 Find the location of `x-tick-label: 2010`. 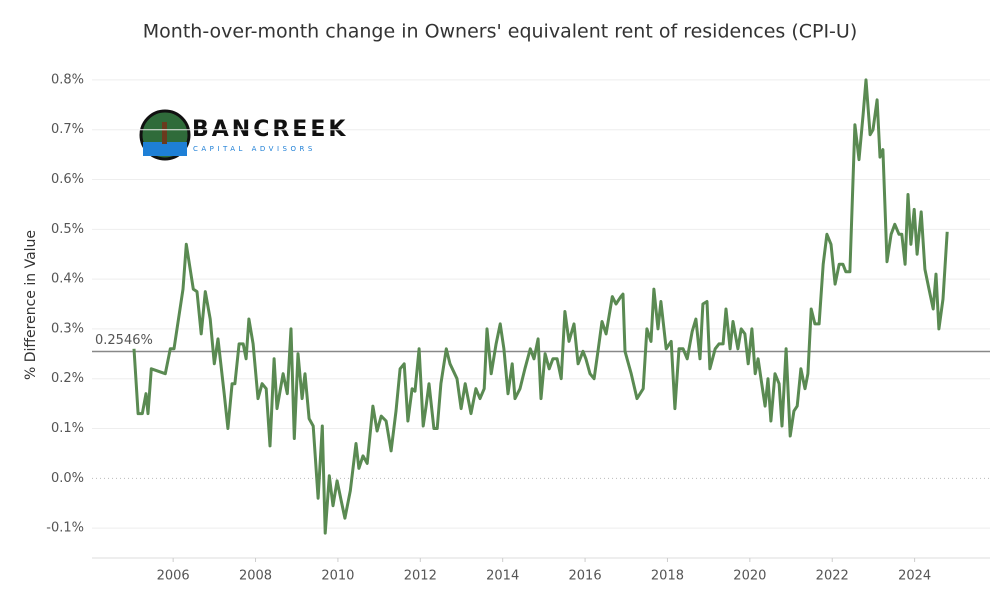

x-tick-label: 2010 is located at coordinates (337, 576).